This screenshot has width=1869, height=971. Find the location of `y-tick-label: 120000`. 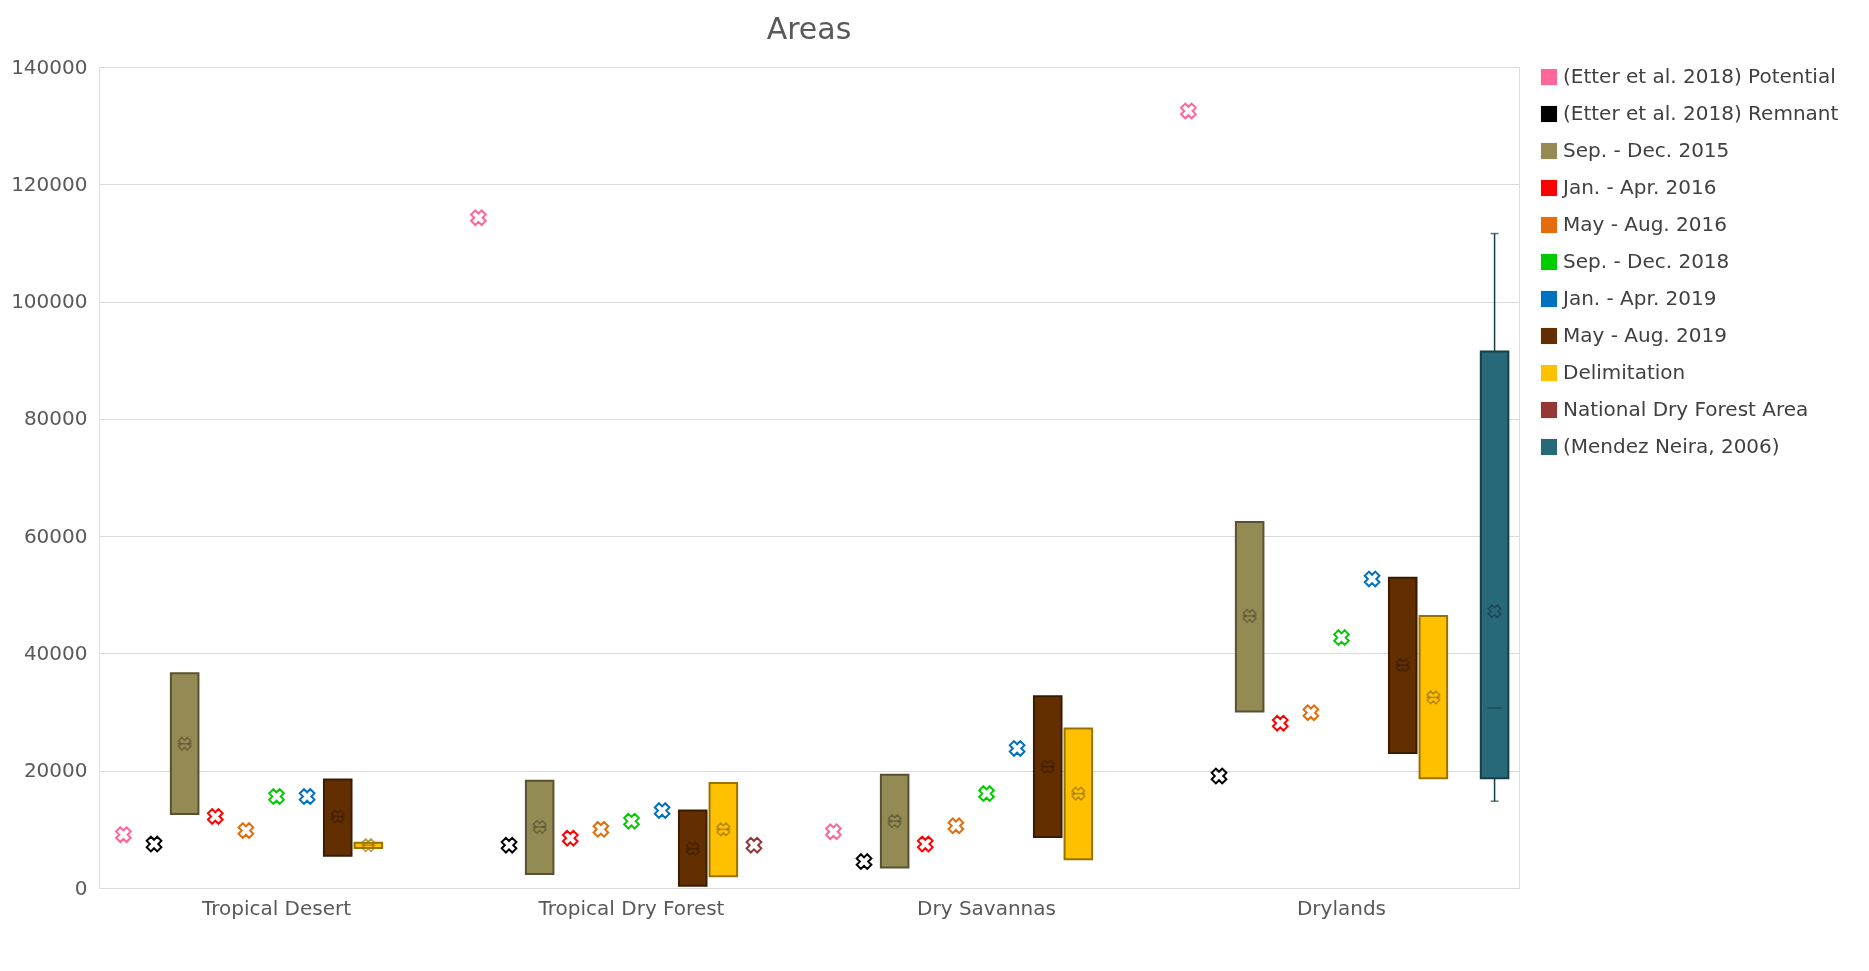

y-tick-label: 120000 is located at coordinates (49, 183).